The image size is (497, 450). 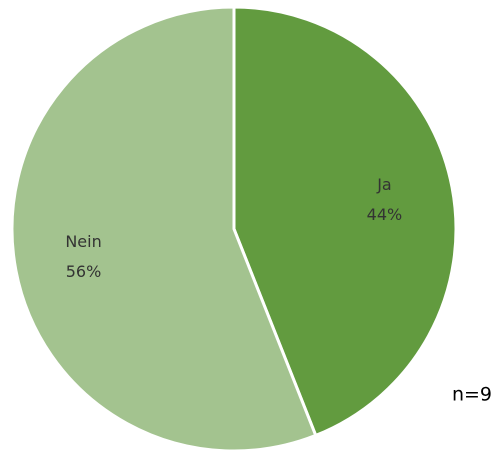 What do you see at coordinates (83, 241) in the screenshot?
I see `slice-label: Nein` at bounding box center [83, 241].